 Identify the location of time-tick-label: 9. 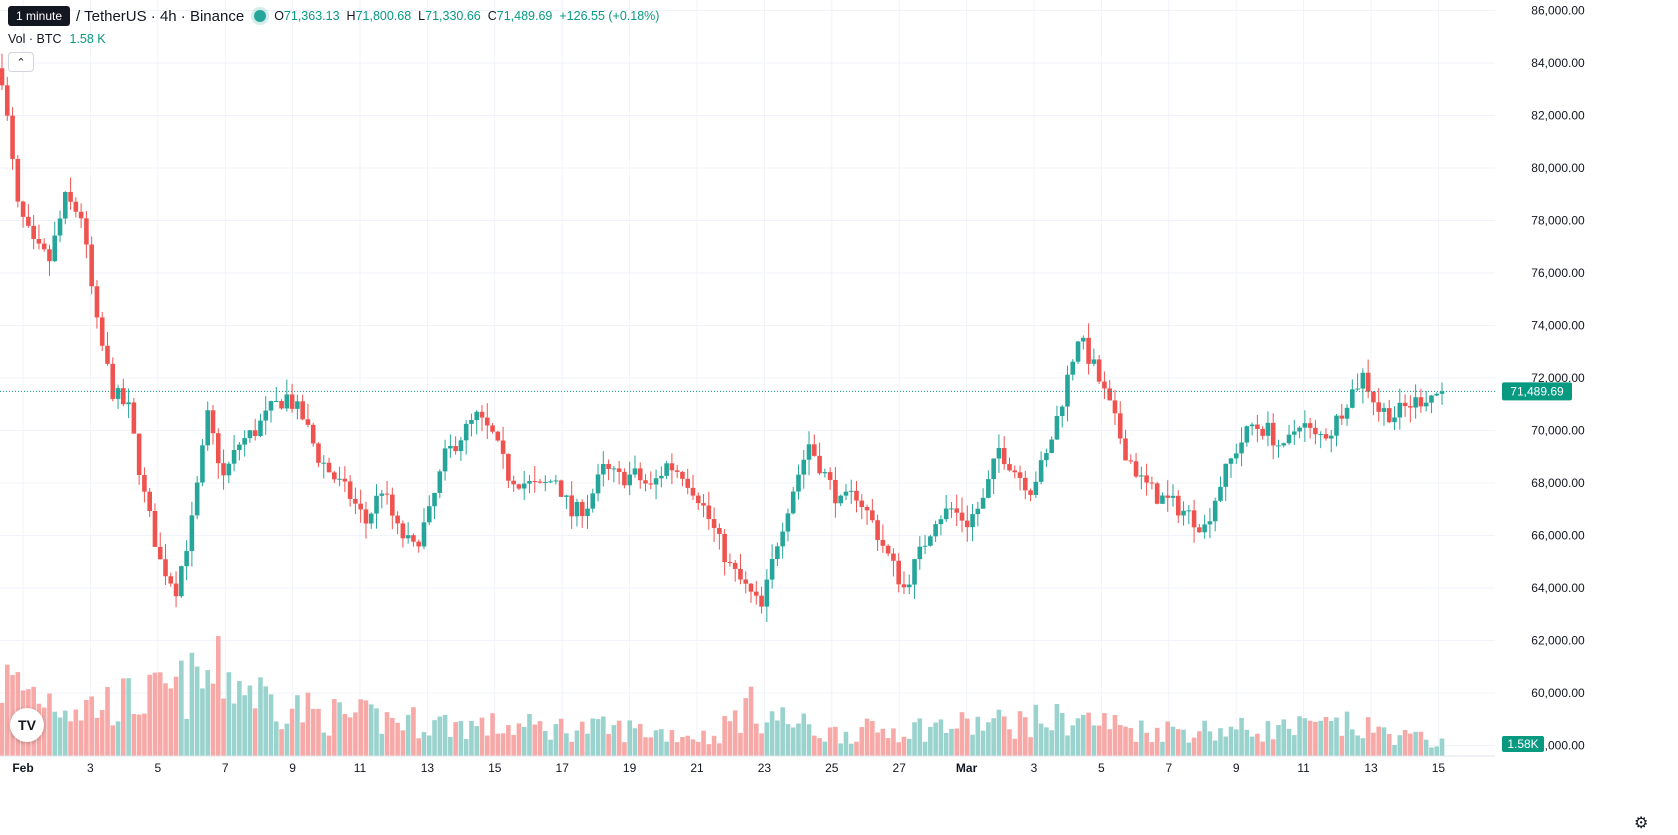
(1236, 768).